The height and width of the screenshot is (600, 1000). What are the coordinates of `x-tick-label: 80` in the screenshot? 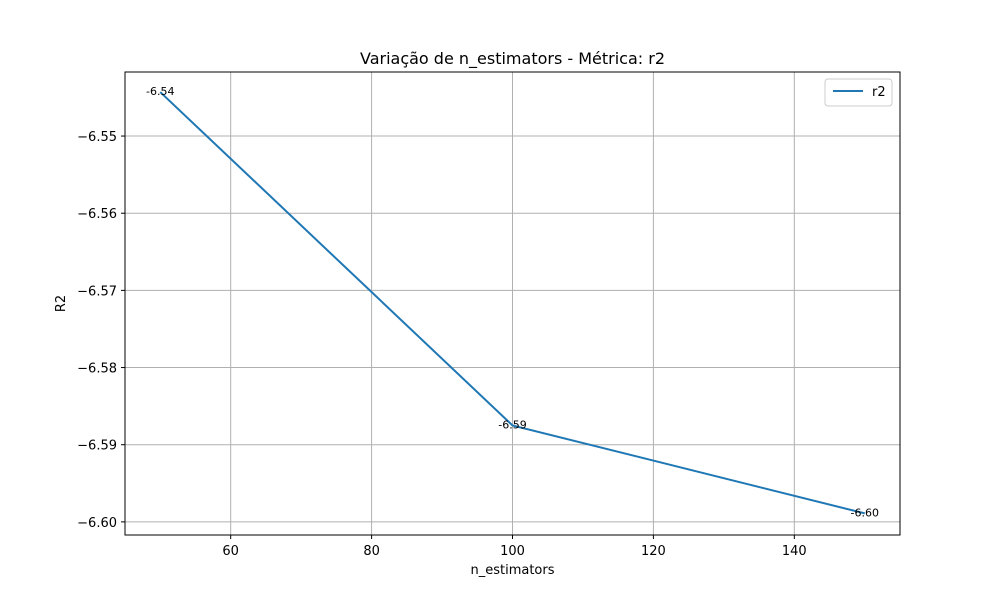 It's located at (371, 551).